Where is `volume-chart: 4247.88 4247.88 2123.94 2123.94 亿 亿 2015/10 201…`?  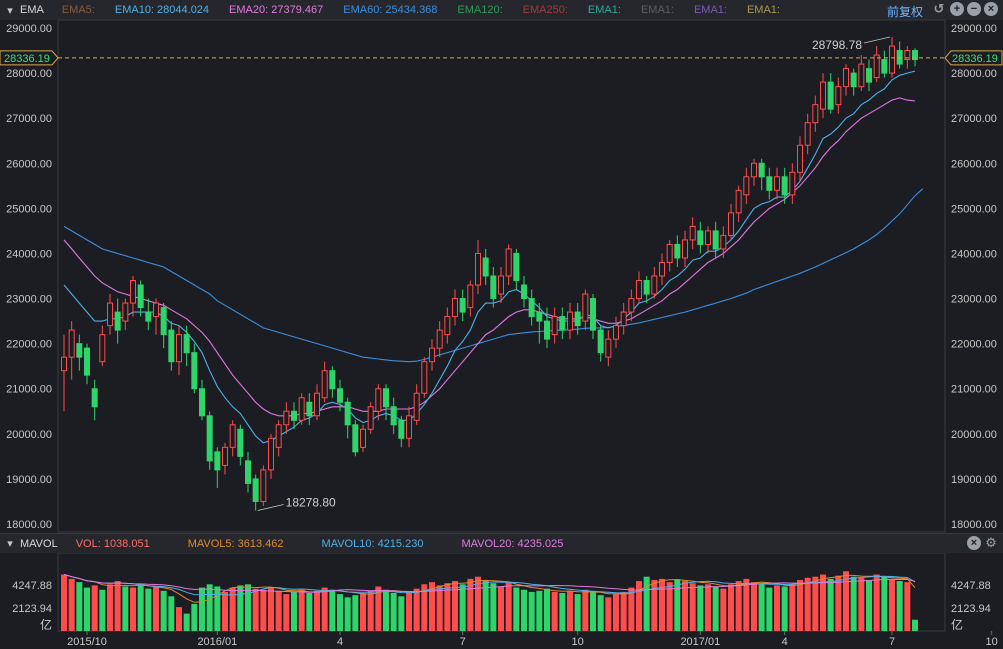 volume-chart: 4247.88 4247.88 2123.94 2123.94 亿 亿 2015/10 201… is located at coordinates (501, 601).